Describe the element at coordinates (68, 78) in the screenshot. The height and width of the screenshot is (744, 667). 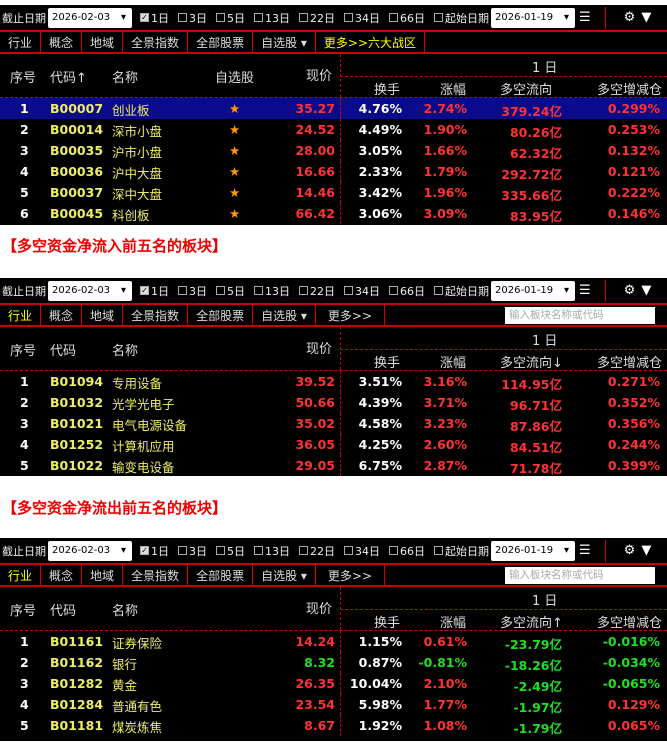
I see `col-code: 代码↑` at that location.